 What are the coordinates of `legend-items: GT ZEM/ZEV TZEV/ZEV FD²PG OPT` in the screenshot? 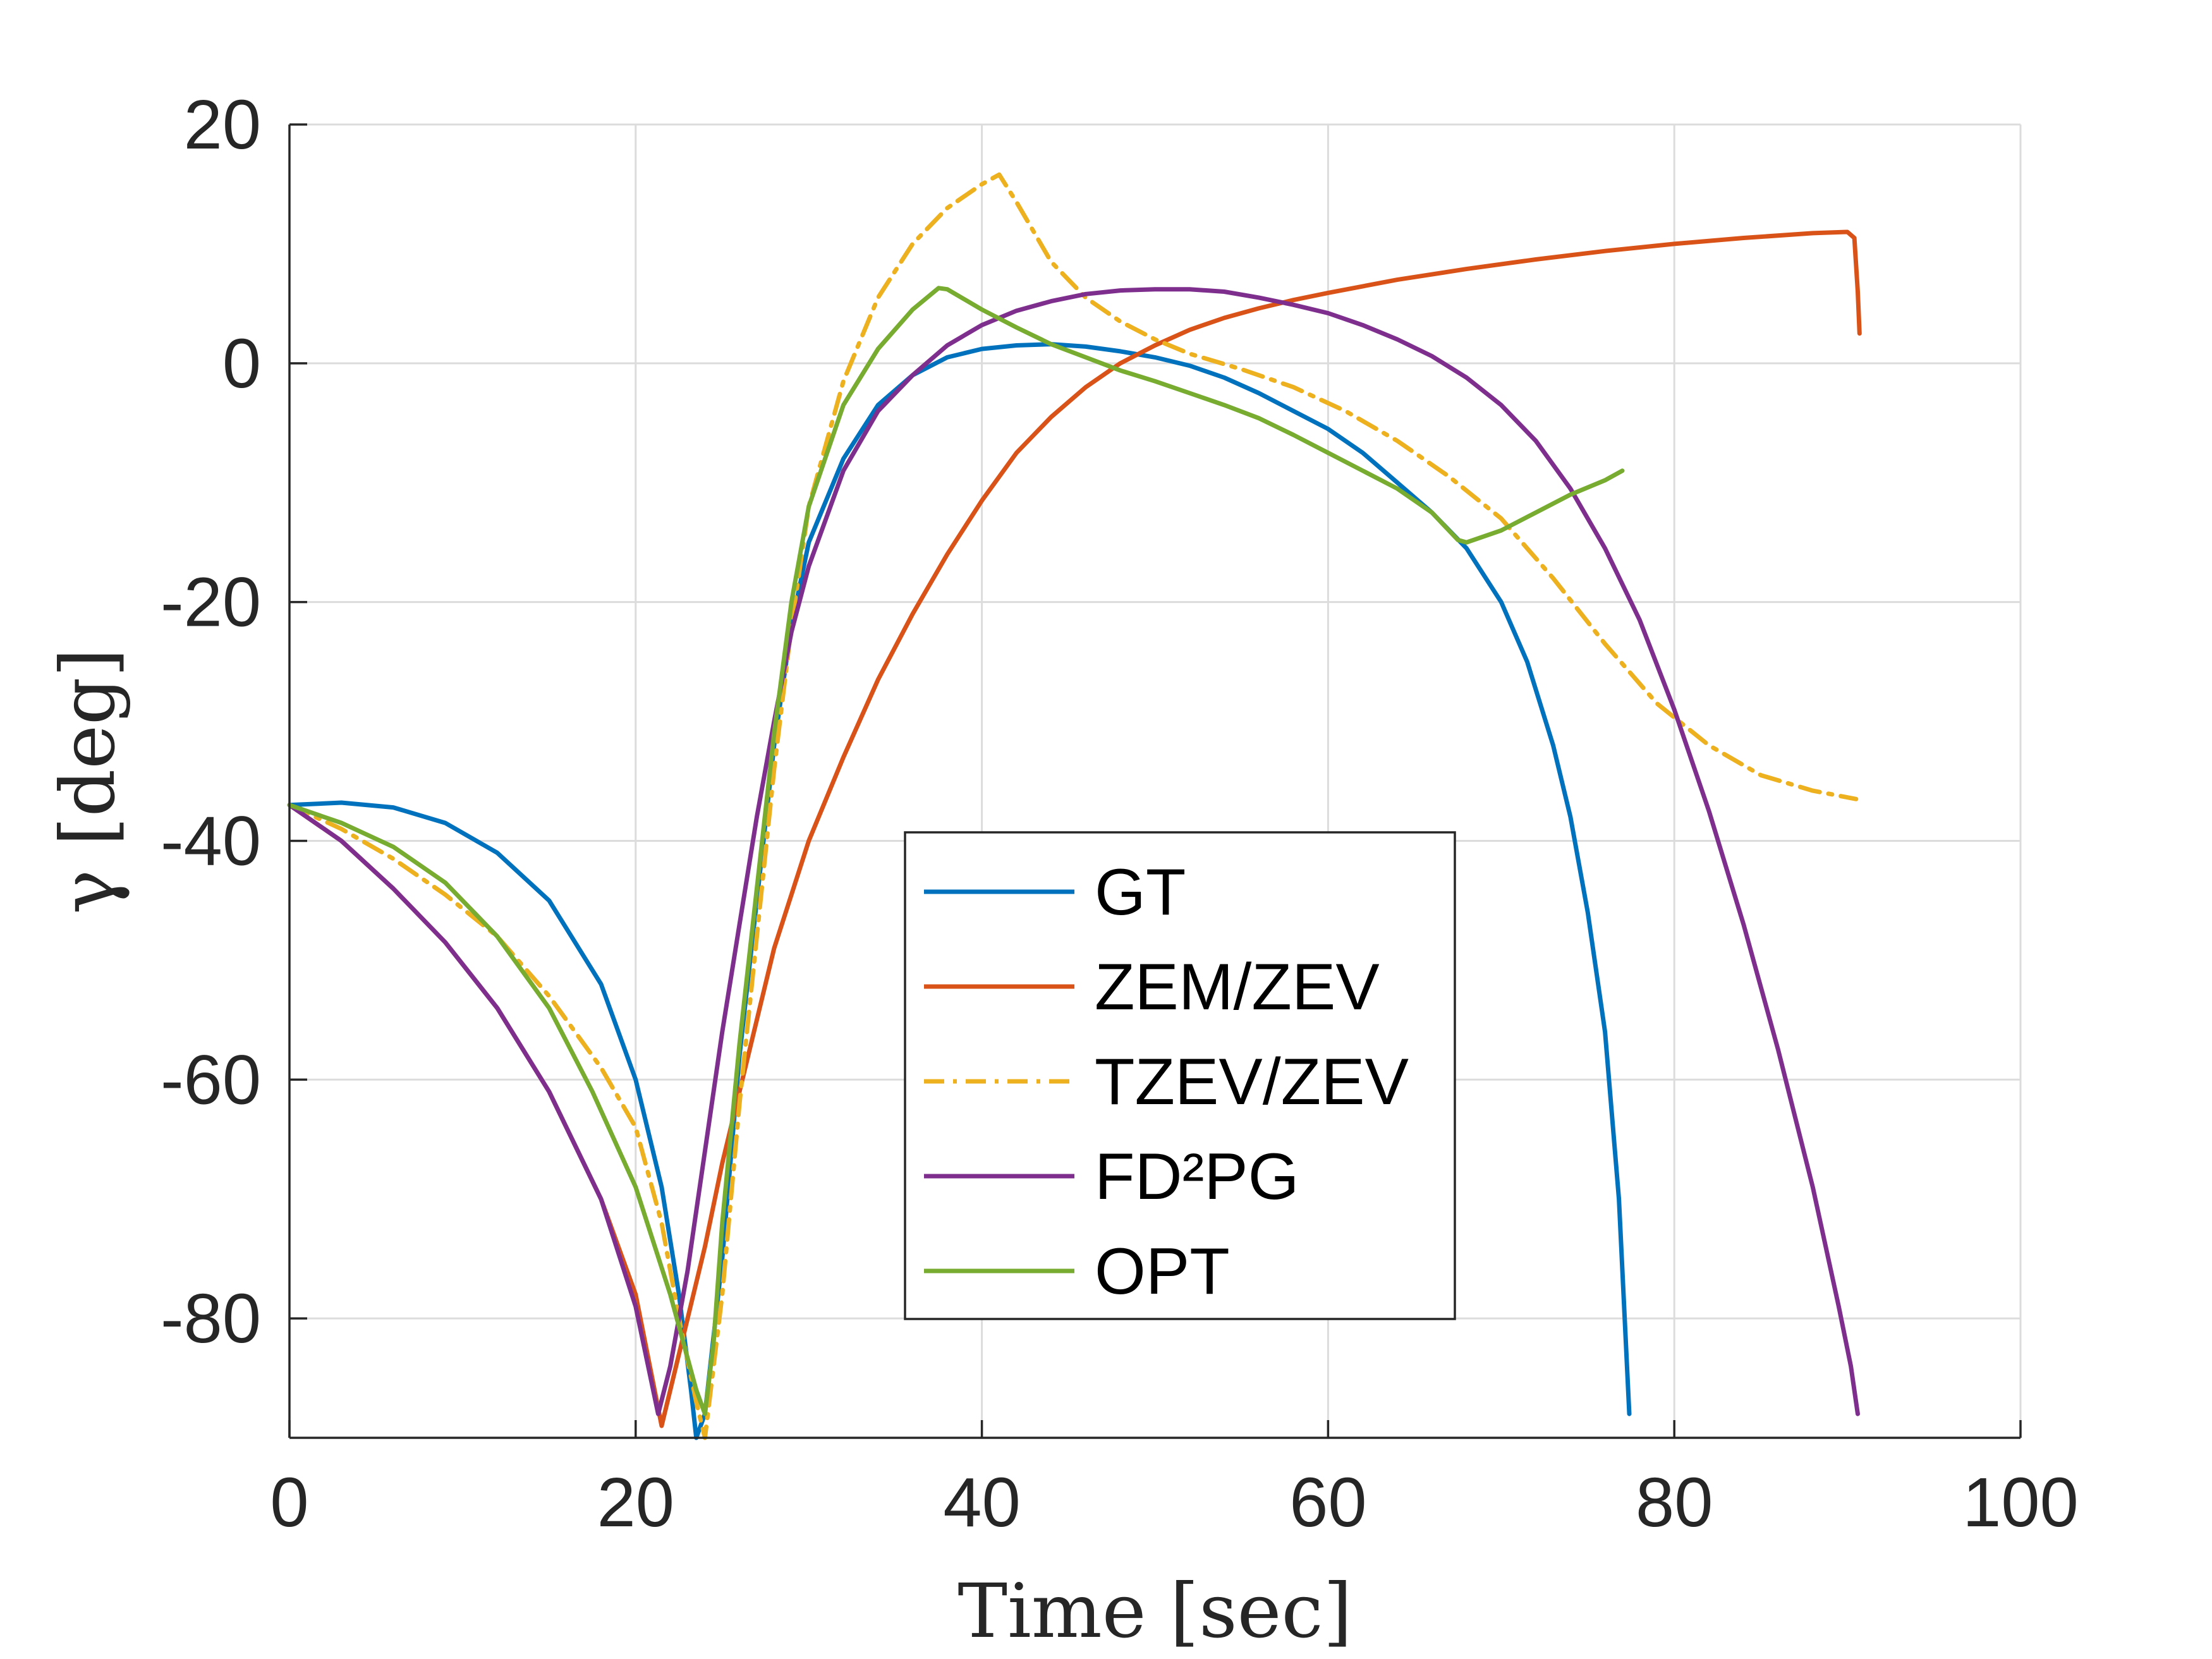 It's located at (1166, 1082).